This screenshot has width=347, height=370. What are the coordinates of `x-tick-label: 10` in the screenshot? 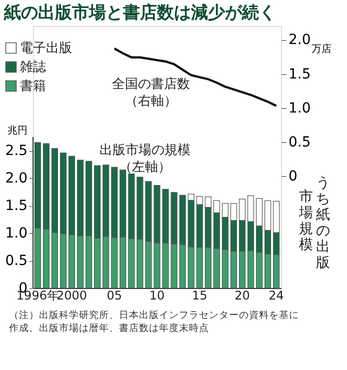 It's located at (157, 295).